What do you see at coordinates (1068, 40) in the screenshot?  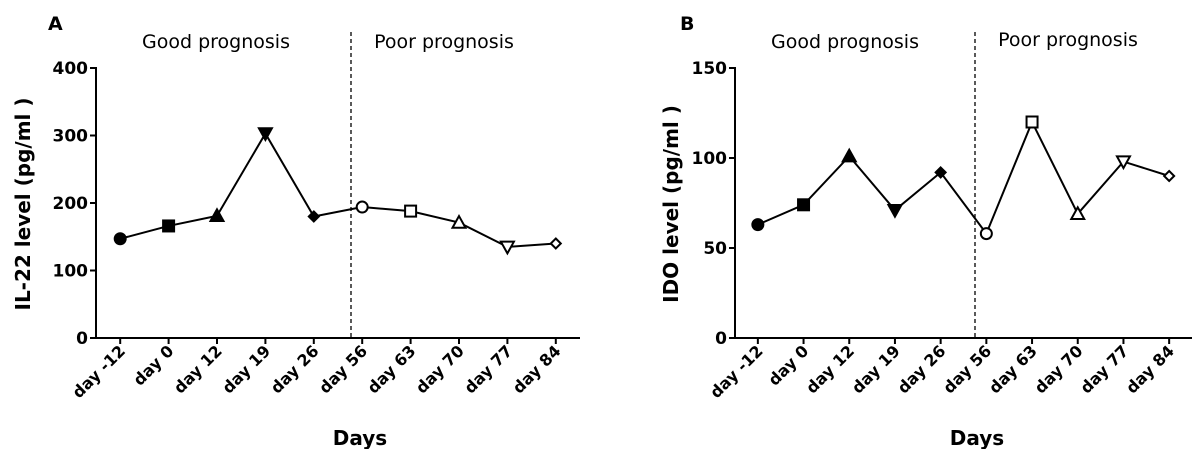 I see `panel-b-poor-prognosis-label: Poor prognosis` at bounding box center [1068, 40].